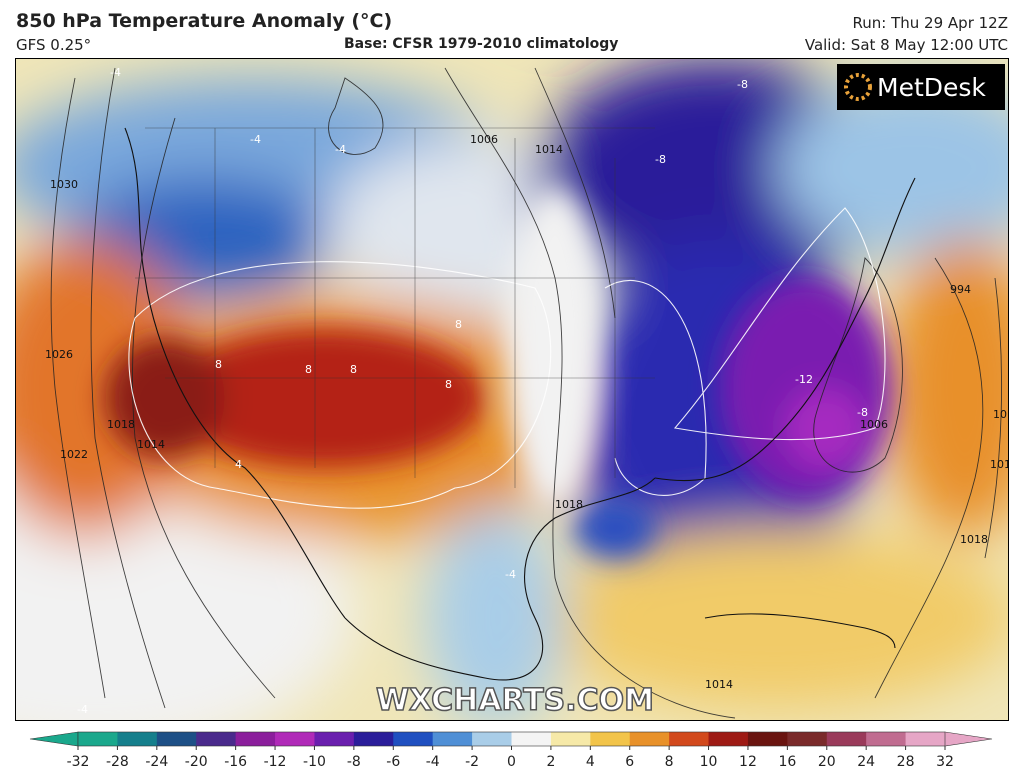 The width and height of the screenshot is (1024, 784). Describe the element at coordinates (629, 762) in the screenshot. I see `colorbar-tick-label: 6` at that location.